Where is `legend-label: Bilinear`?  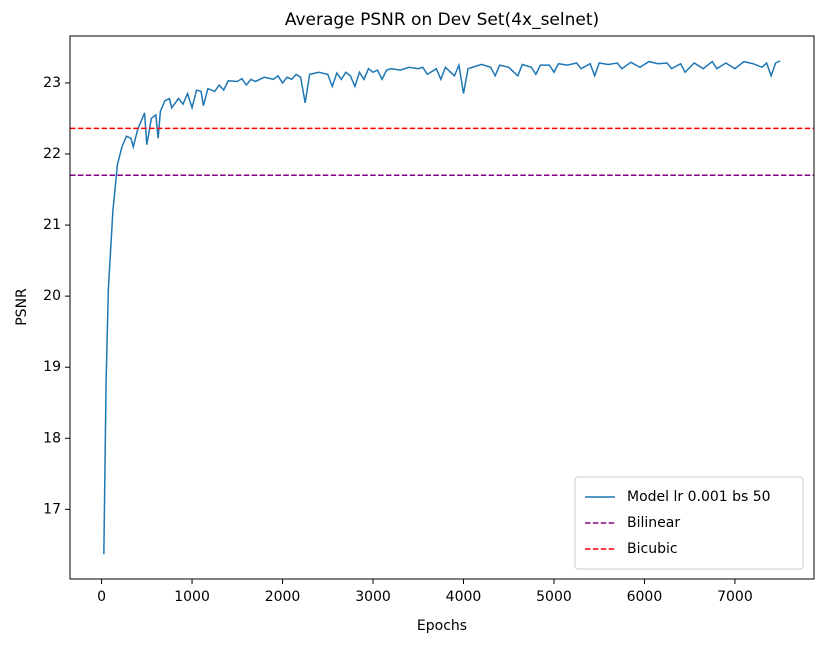 legend-label: Bilinear is located at coordinates (653, 523).